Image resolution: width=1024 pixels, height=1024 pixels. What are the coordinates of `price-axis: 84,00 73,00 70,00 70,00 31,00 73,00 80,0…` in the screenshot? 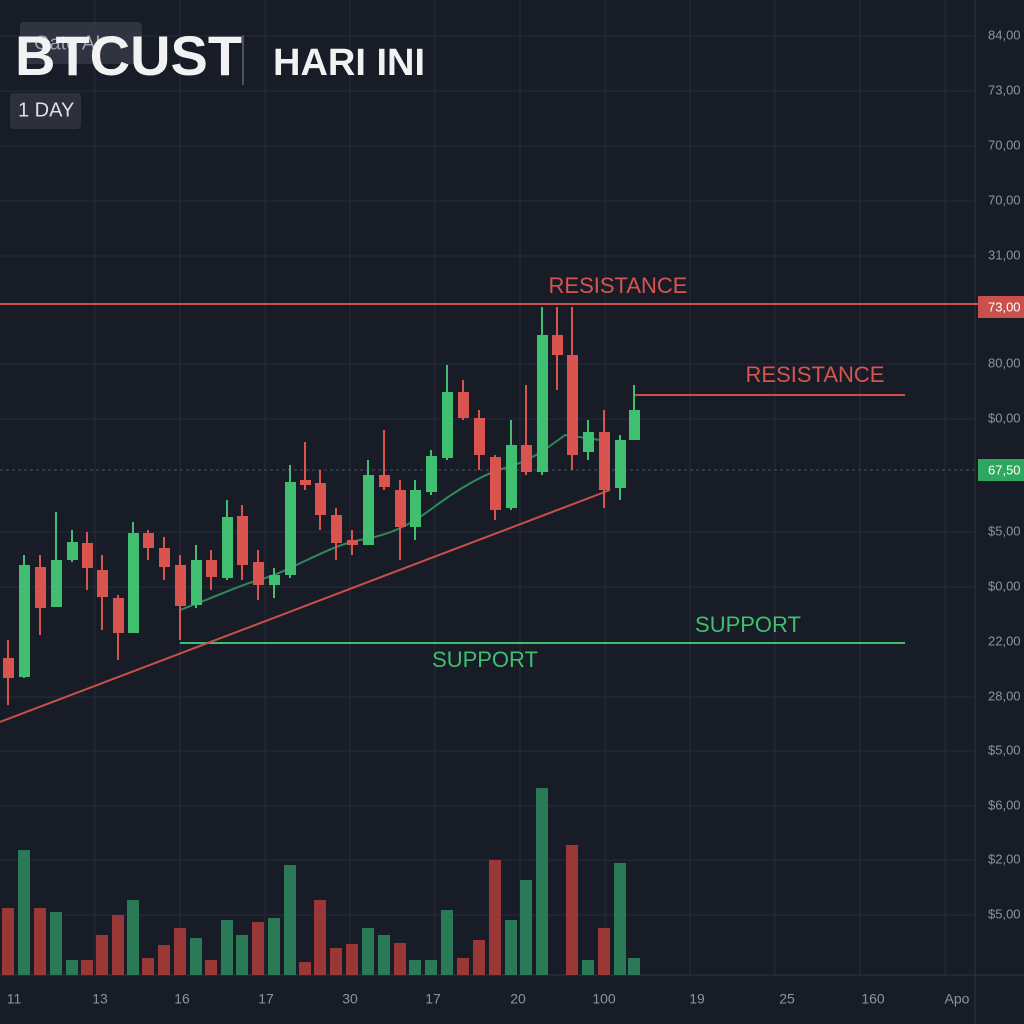 It's located at (1004, 474).